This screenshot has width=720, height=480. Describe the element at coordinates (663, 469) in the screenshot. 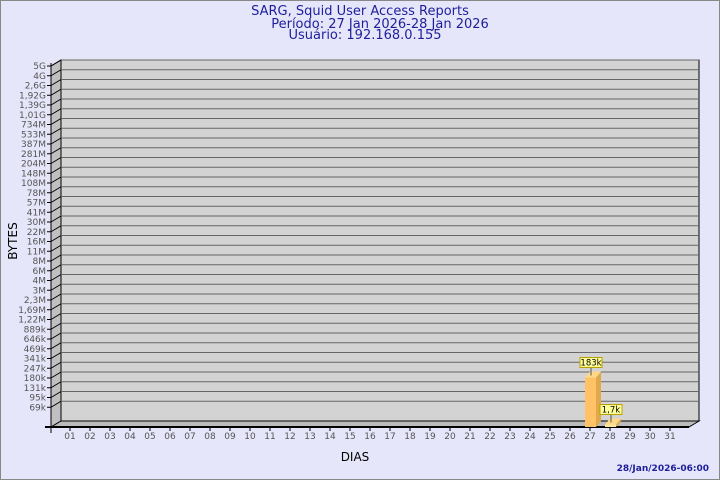

I see `timestamp: 28/Jan/2026-06:00` at that location.